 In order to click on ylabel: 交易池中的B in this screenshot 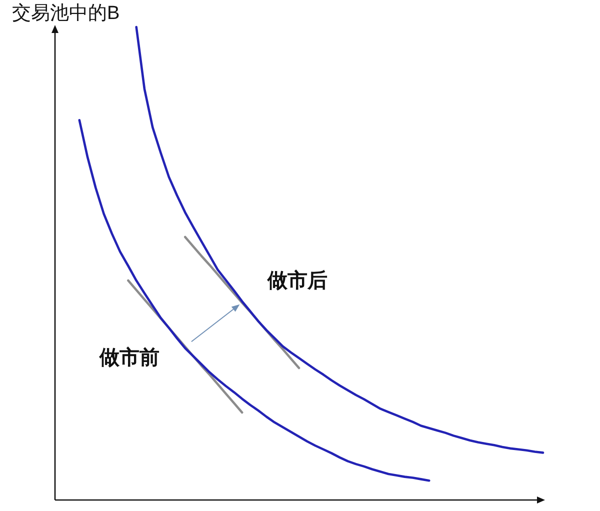, I will do `click(66, 13)`.